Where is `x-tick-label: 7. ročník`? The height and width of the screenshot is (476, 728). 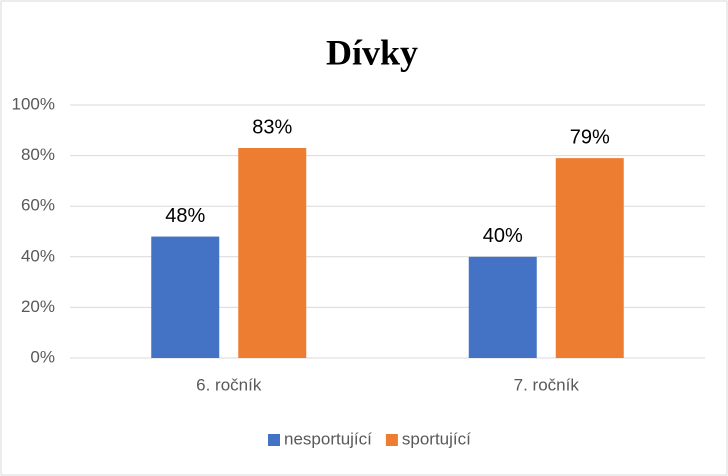
x-tick-label: 7. ročník is located at coordinates (547, 384).